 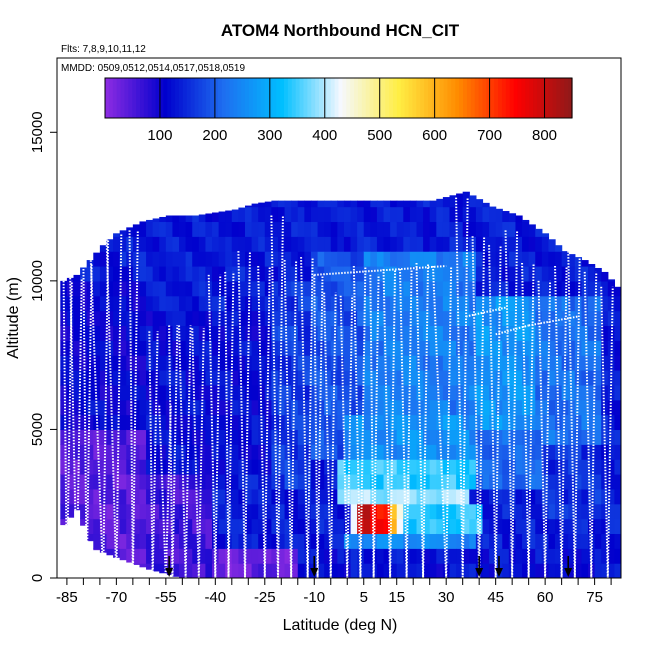 What do you see at coordinates (153, 68) in the screenshot?
I see `chart-dates-label: MMDD: 0509,0512,0514,0517,0518,0519` at bounding box center [153, 68].